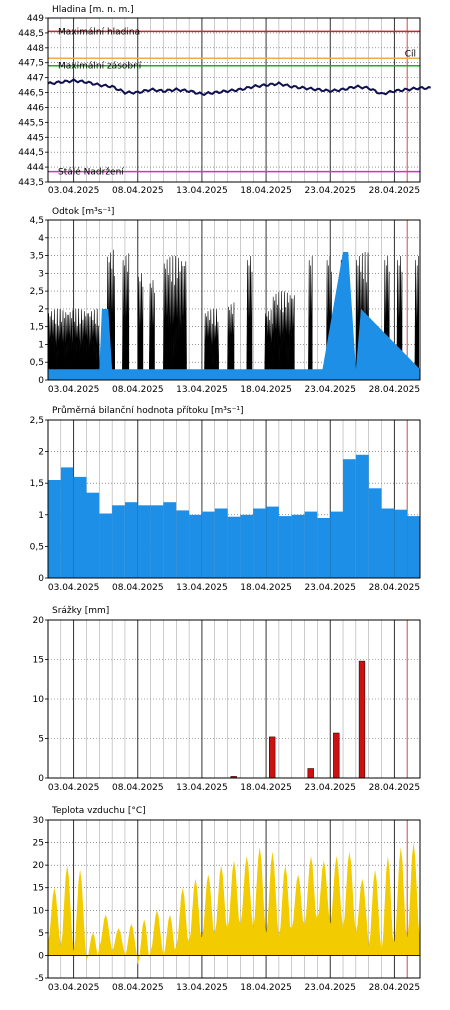 The height and width of the screenshot is (1010, 450). What do you see at coordinates (99, 32) in the screenshot?
I see `hladina-reference-label: Maximální hladina` at bounding box center [99, 32].